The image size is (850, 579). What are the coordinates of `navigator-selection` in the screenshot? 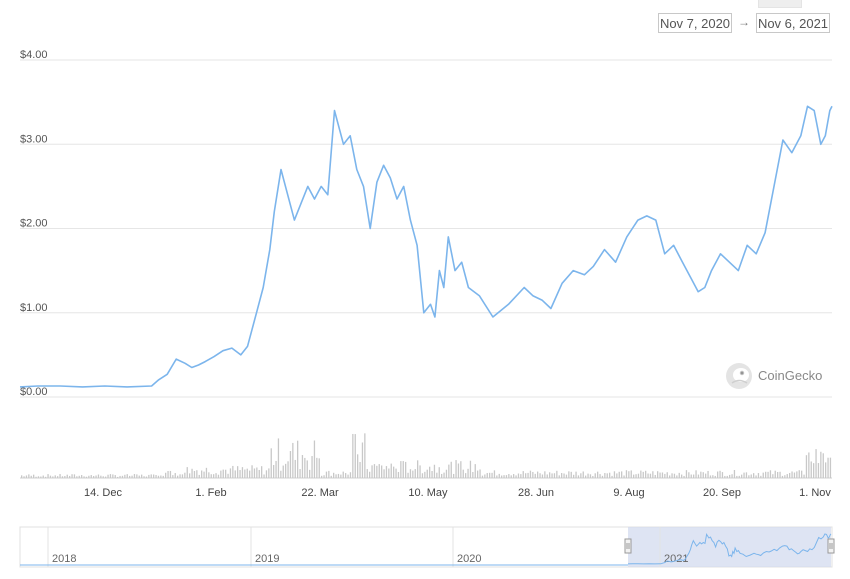 It's located at (729, 547).